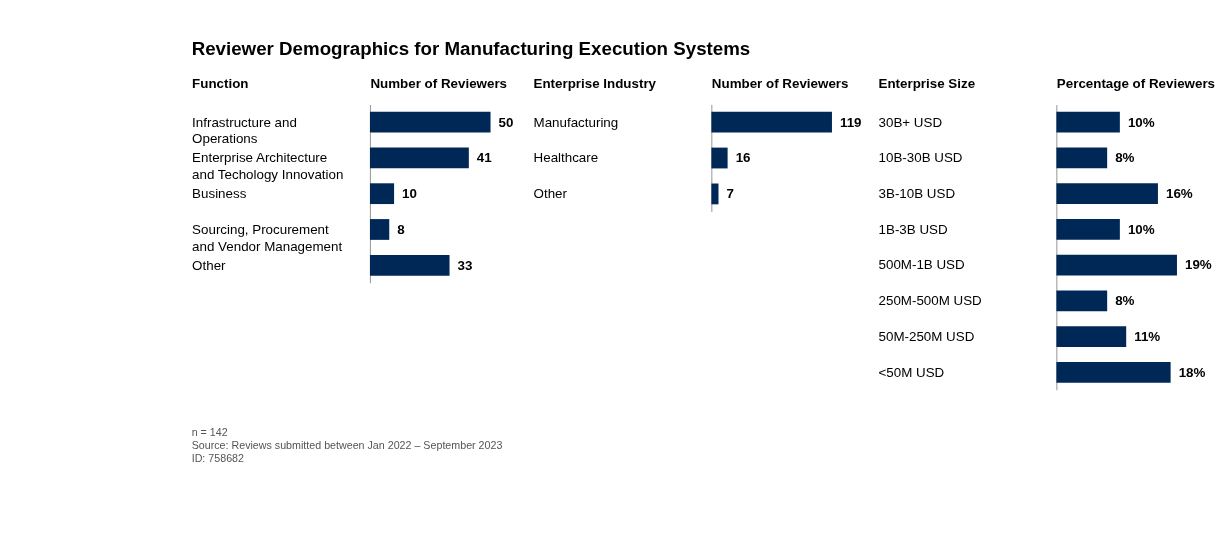 Image resolution: width=1224 pixels, height=546 pixels. I want to click on data-label: 16, so click(743, 158).